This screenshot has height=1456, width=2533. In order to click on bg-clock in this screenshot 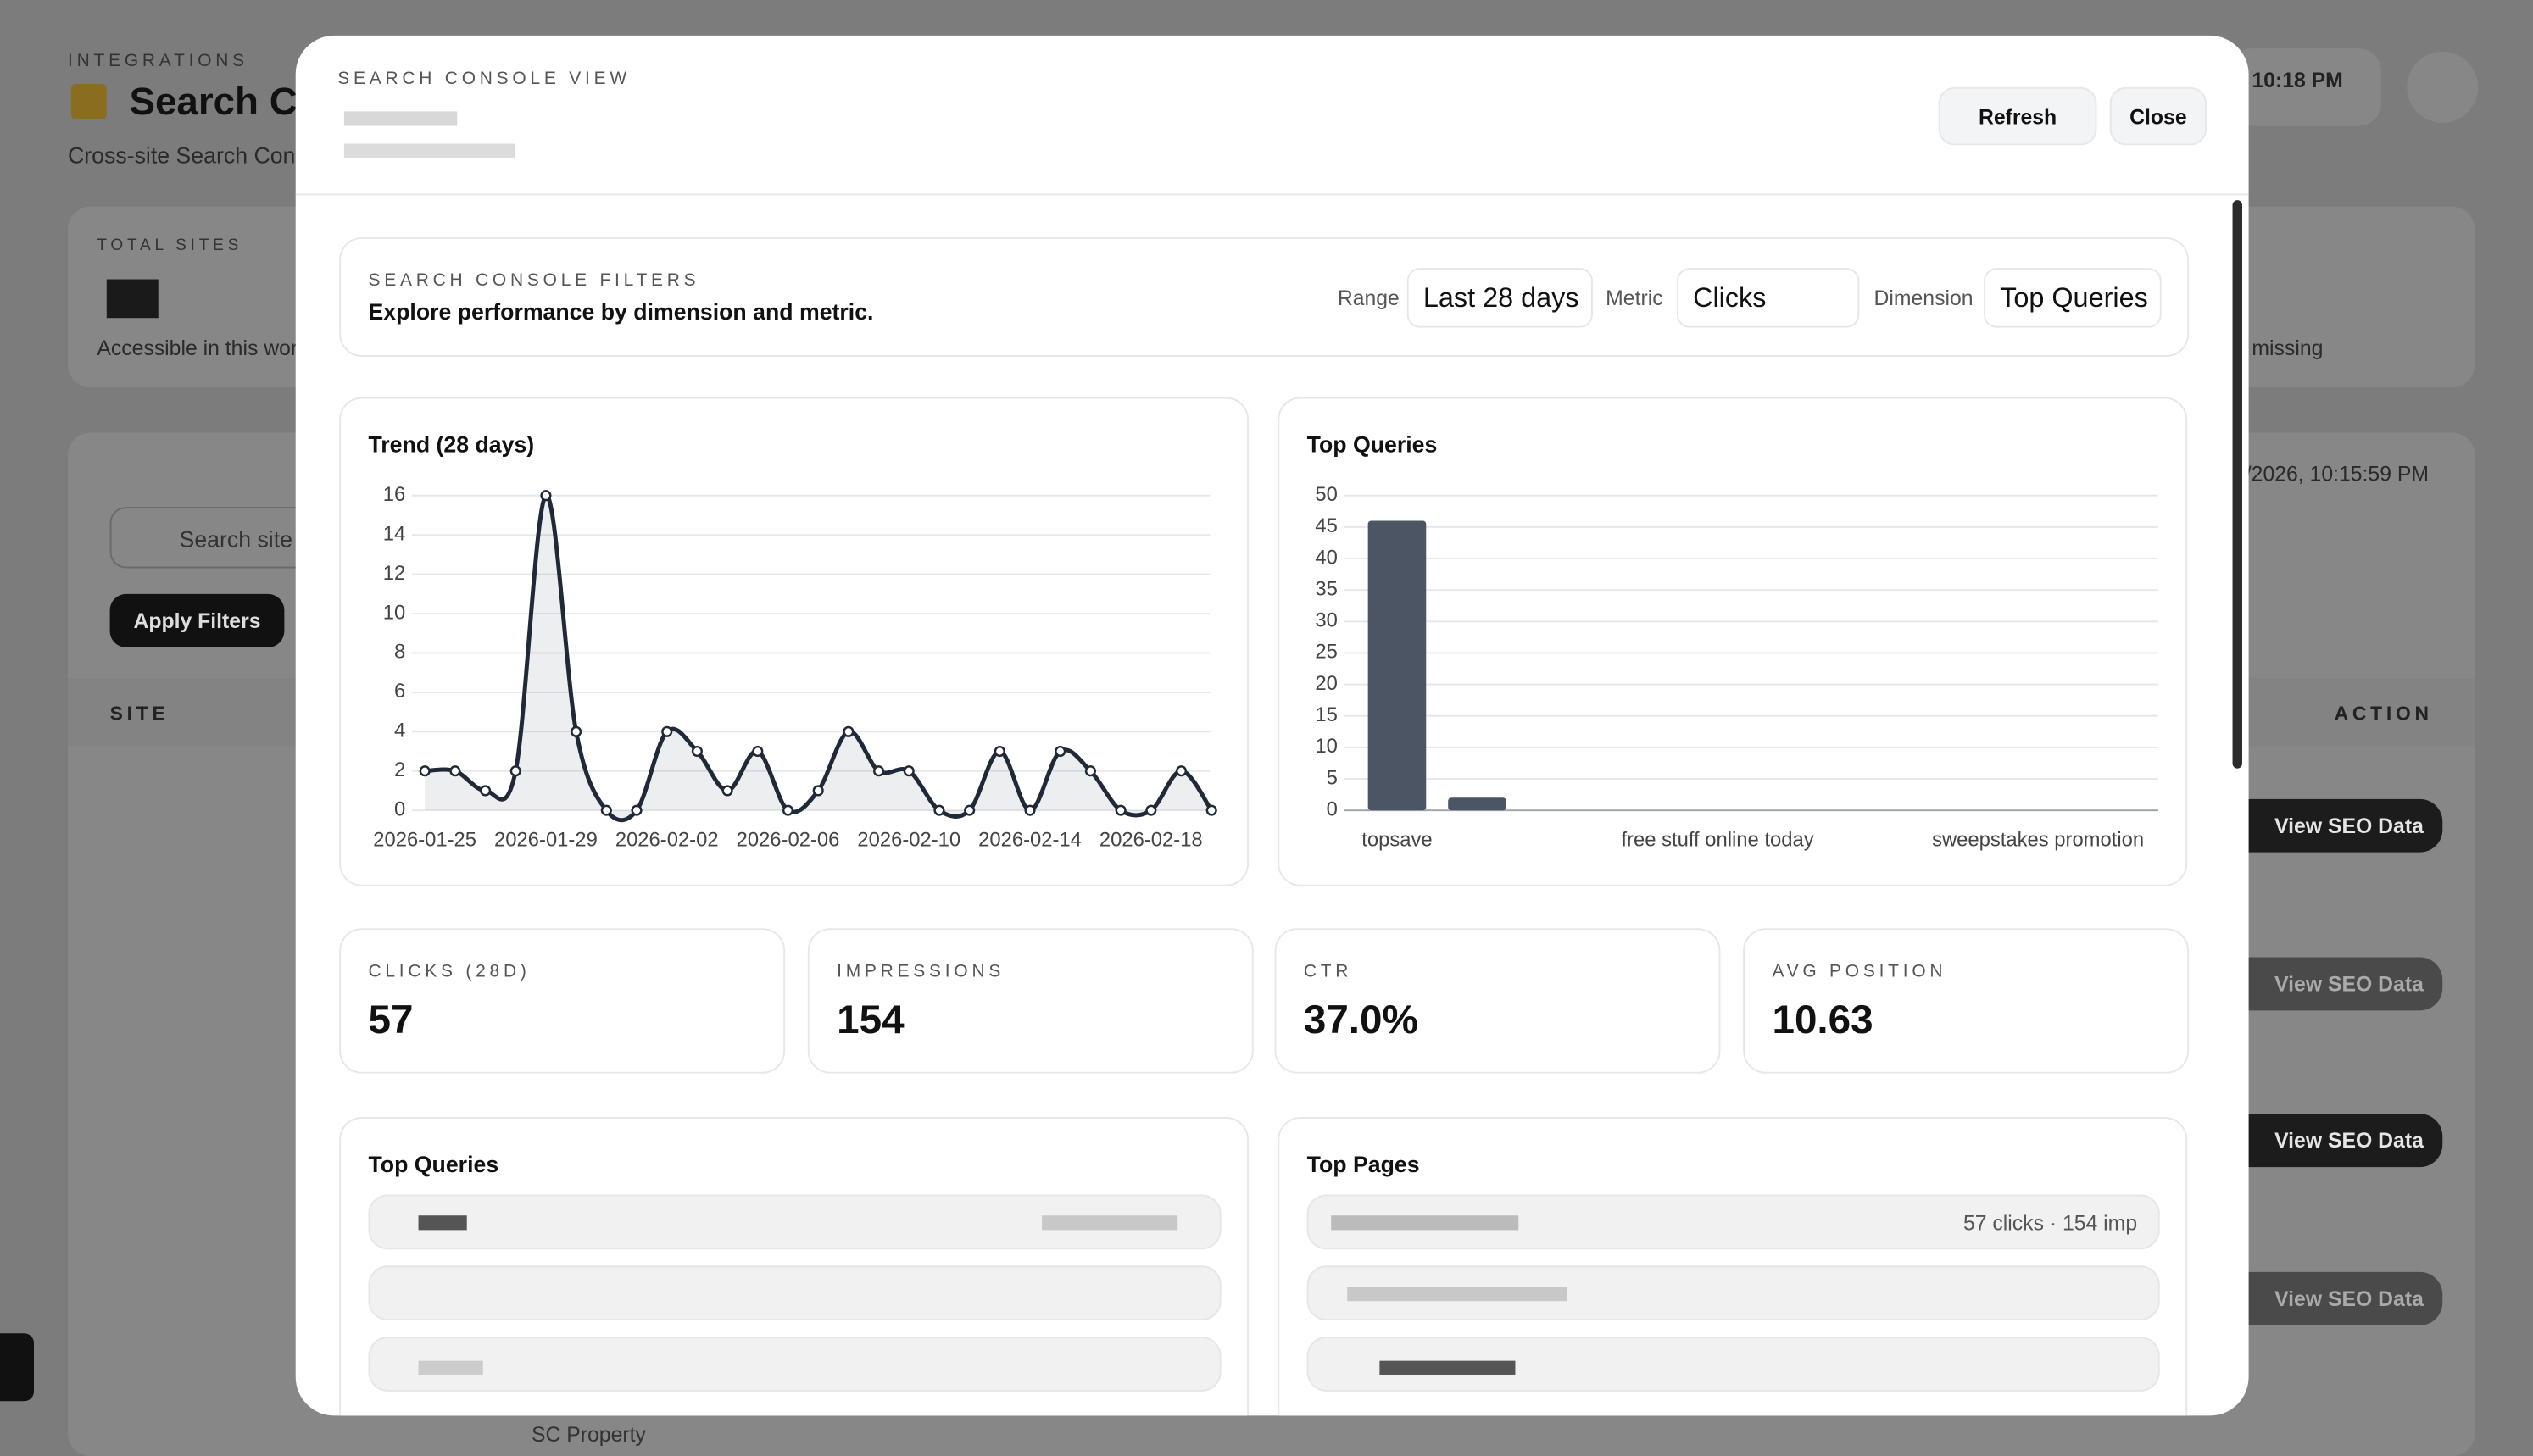, I will do `click(2305, 87)`.